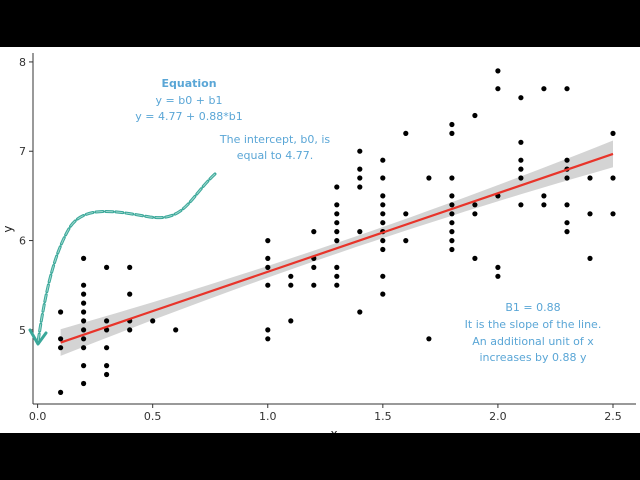 Image resolution: width=640 pixels, height=480 pixels. Describe the element at coordinates (22, 330) in the screenshot. I see `y-tick-label: 5` at that location.